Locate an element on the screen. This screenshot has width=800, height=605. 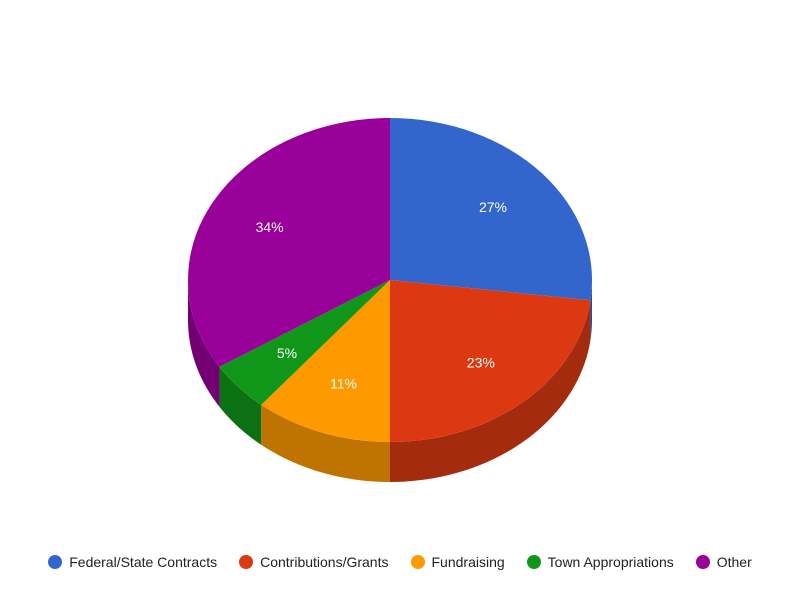
pie-slice-other is located at coordinates (289, 242).